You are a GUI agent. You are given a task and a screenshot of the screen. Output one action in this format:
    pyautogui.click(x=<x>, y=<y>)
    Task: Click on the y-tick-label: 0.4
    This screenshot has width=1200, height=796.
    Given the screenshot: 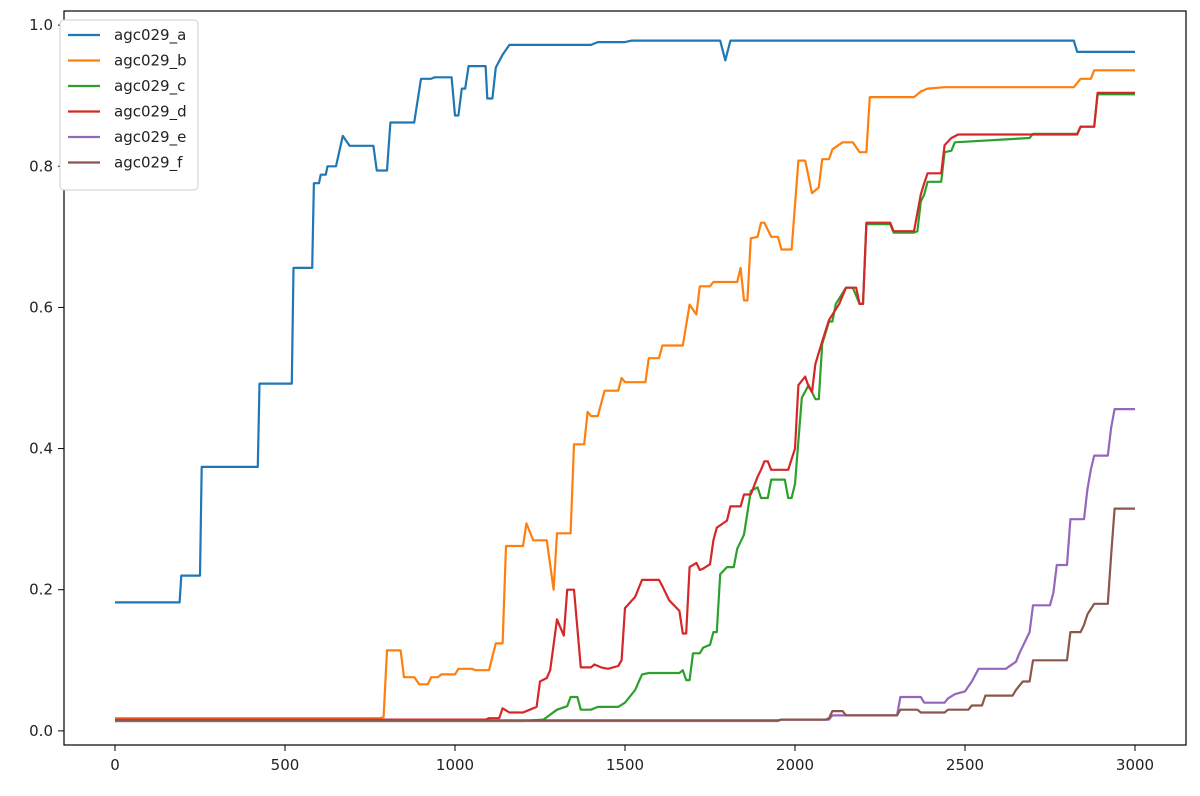 What is the action you would take?
    pyautogui.click(x=41, y=449)
    